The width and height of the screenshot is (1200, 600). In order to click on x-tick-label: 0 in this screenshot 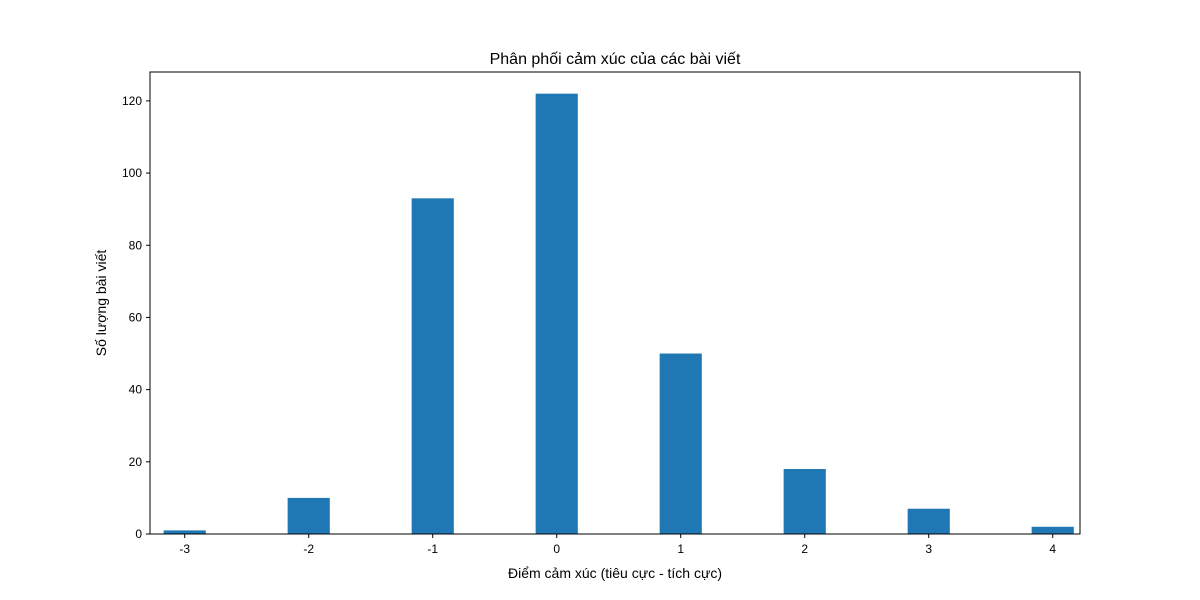, I will do `click(556, 549)`.